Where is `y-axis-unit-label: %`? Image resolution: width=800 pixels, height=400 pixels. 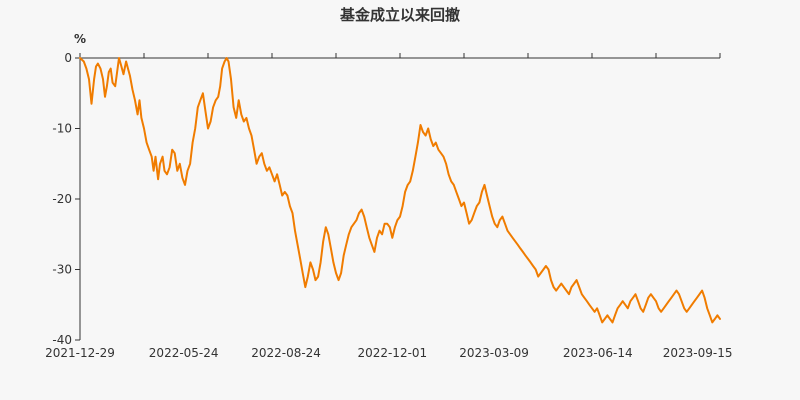
y-axis-unit-label: % is located at coordinates (80, 39).